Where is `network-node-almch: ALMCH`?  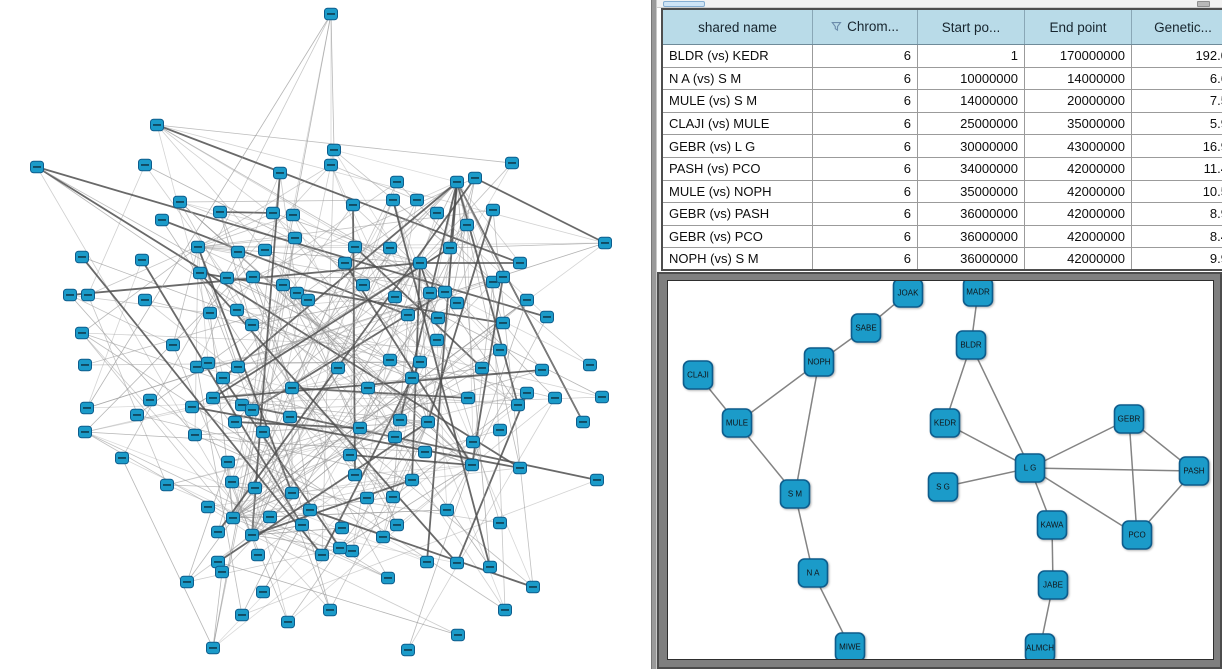 network-node-almch: ALMCH is located at coordinates (1040, 646).